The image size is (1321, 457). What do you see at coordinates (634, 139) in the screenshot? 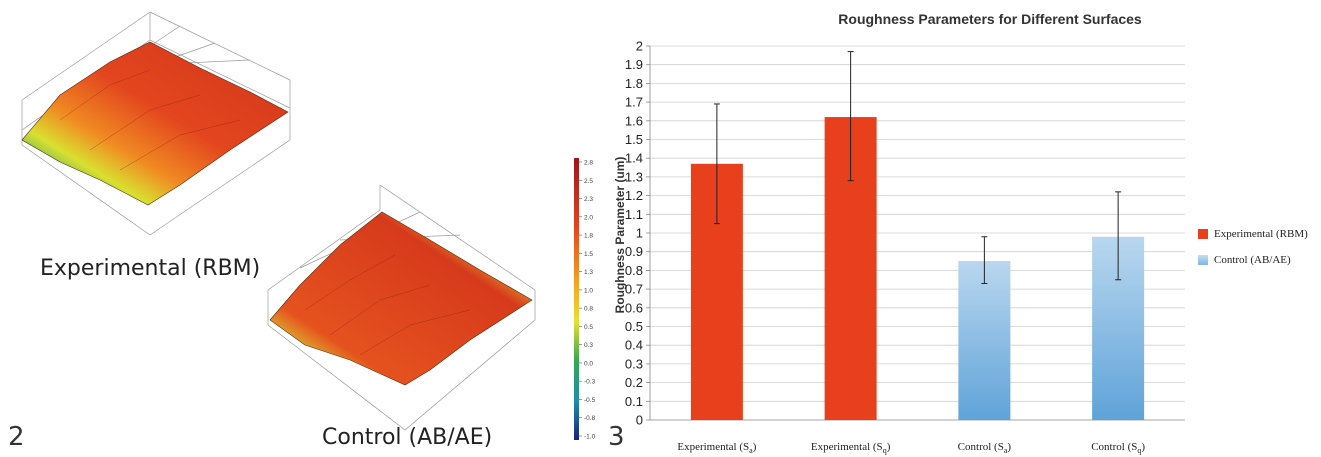
I see `y-tick-label: 1.5` at bounding box center [634, 139].